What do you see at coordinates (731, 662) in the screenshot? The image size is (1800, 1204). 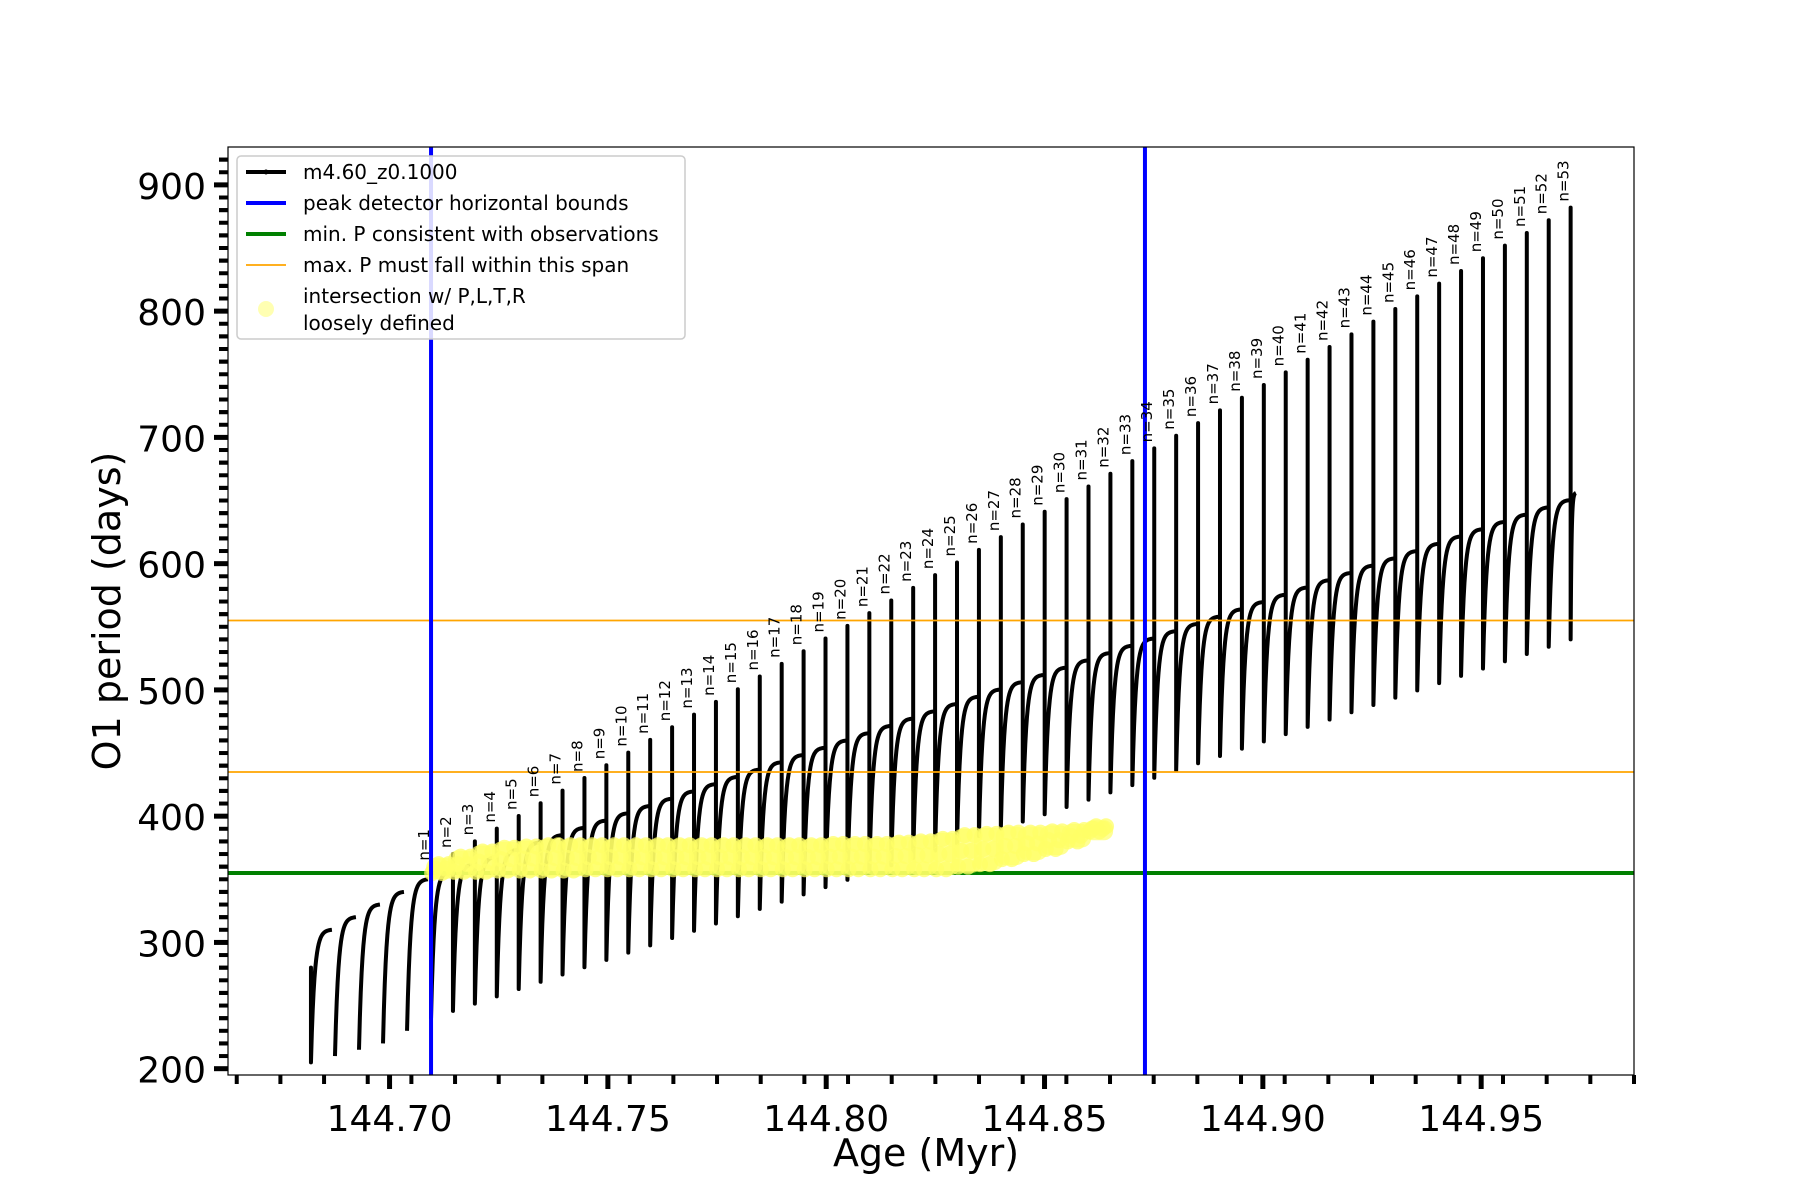 I see `pulse-label: n=15` at bounding box center [731, 662].